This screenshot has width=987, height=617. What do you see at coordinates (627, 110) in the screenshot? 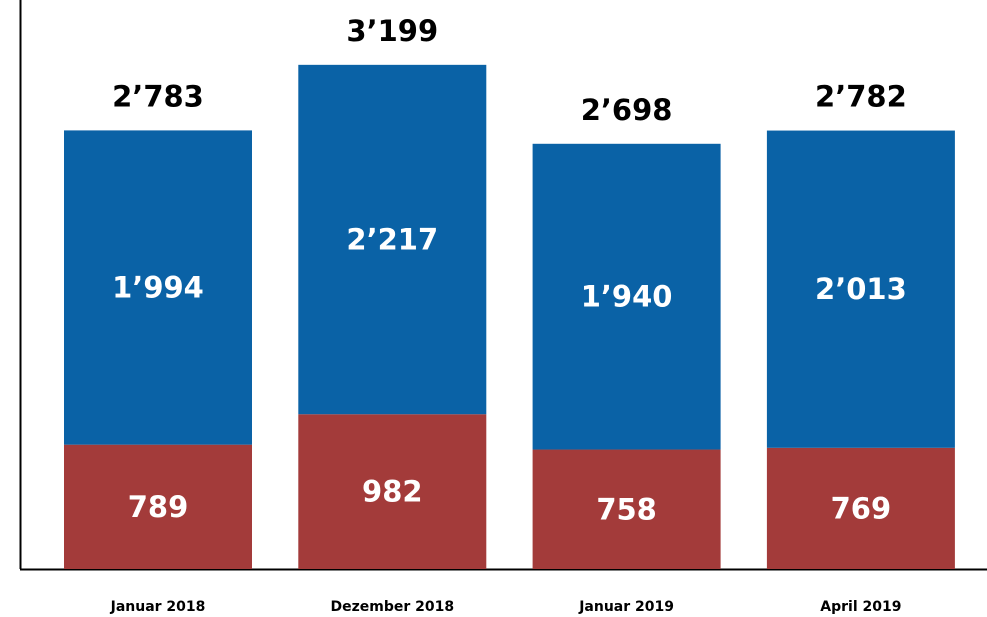
I see `total-value-label: 2’698` at bounding box center [627, 110].